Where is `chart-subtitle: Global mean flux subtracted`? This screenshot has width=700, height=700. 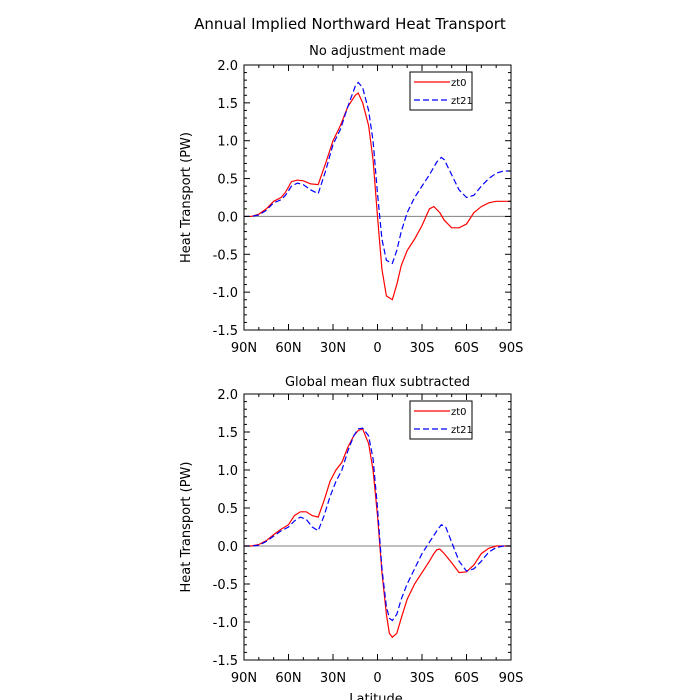
chart-subtitle: Global mean flux subtracted is located at coordinates (377, 382).